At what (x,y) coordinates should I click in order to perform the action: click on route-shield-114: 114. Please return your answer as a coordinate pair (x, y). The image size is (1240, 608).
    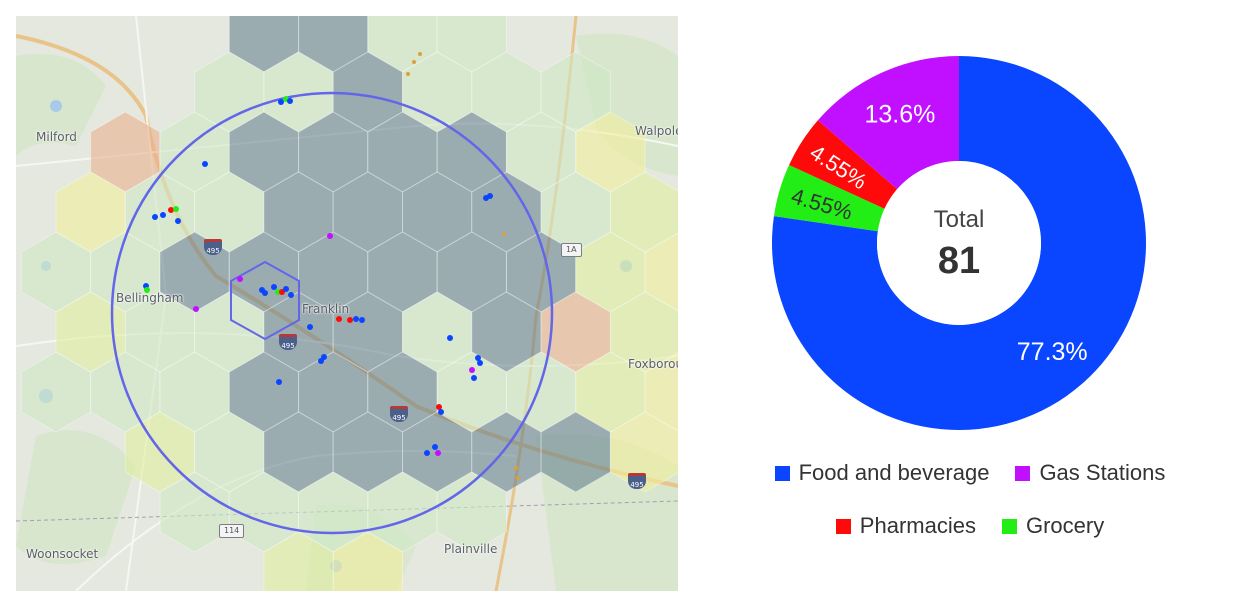
    Looking at the image, I should click on (232, 531).